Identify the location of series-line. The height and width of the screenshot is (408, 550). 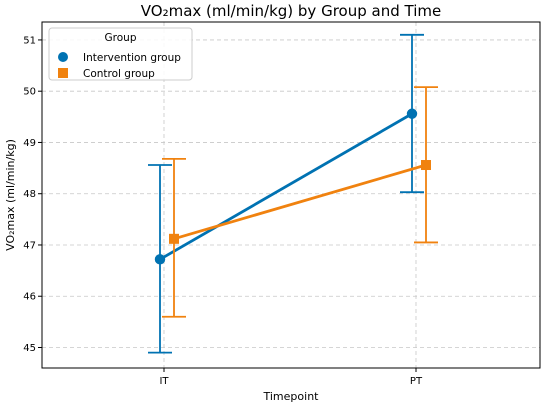
(300, 202).